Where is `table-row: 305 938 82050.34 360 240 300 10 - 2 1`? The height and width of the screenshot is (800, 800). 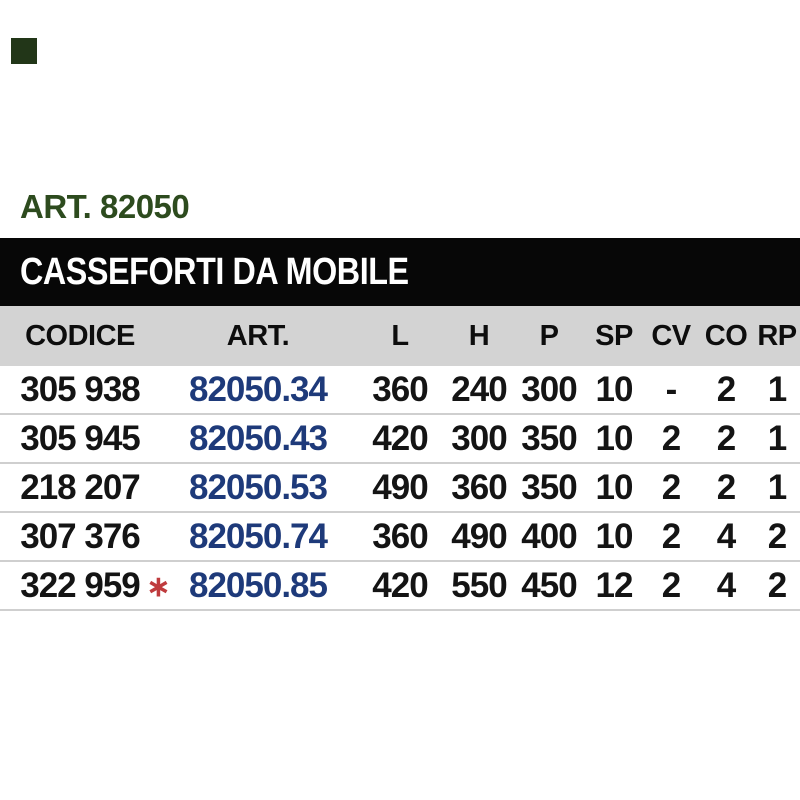 table-row: 305 938 82050.34 360 240 300 10 - 2 1 is located at coordinates (400, 390).